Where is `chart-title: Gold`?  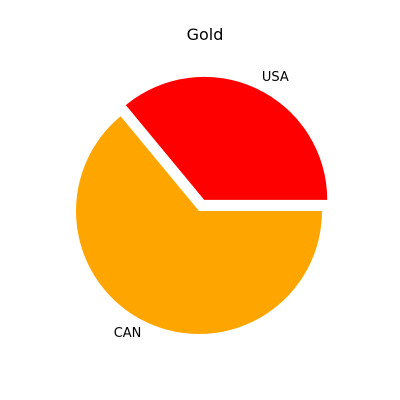 chart-title: Gold is located at coordinates (205, 34).